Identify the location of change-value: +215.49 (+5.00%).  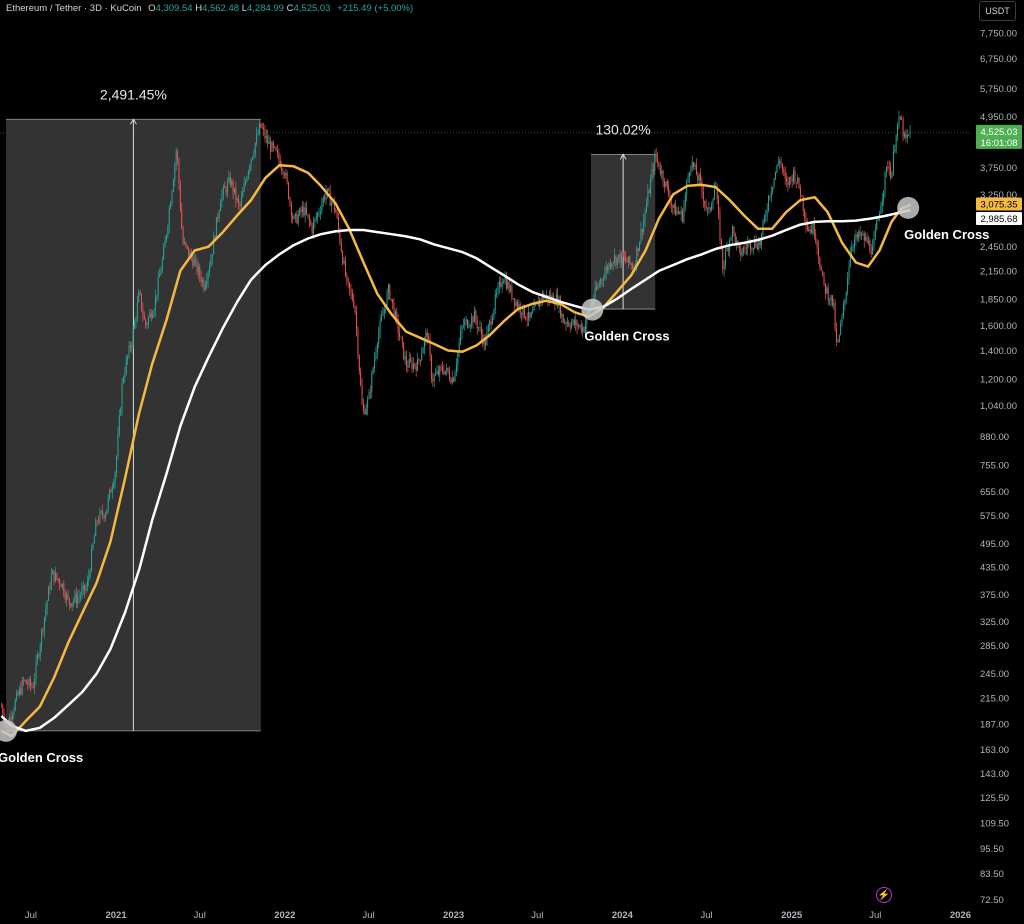
(375, 8).